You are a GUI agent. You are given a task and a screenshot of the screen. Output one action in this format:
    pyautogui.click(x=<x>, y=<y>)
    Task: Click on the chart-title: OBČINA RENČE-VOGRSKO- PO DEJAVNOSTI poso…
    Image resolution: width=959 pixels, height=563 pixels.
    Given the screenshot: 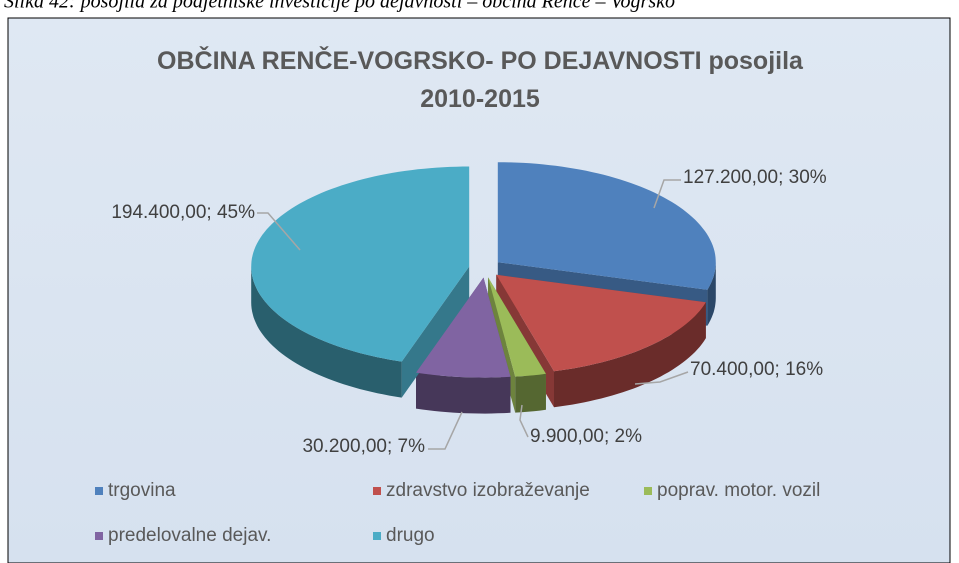 What is the action you would take?
    pyautogui.click(x=480, y=79)
    